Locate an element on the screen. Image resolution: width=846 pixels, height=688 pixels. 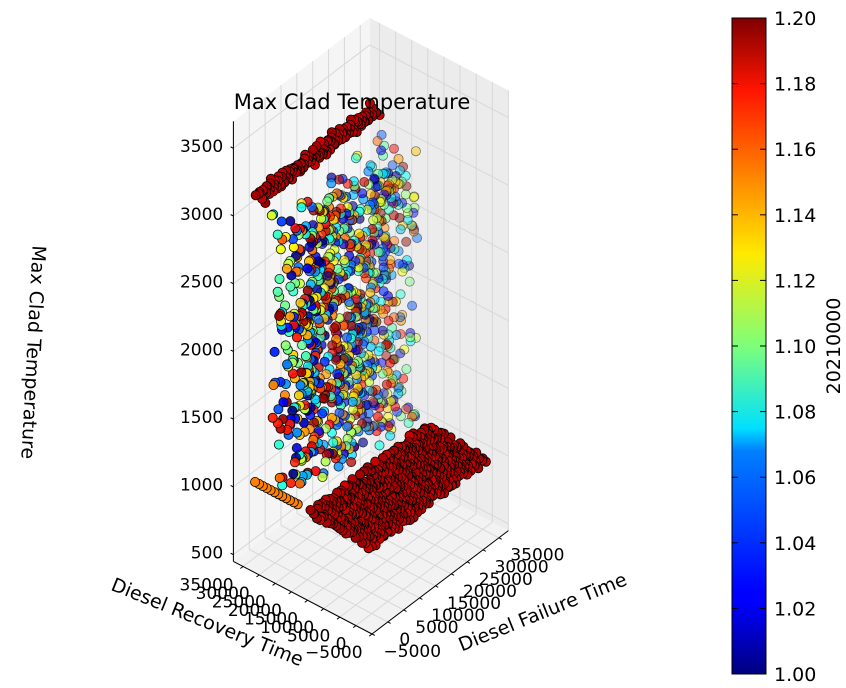
y-tick-label: 30000 is located at coordinates (223, 594).